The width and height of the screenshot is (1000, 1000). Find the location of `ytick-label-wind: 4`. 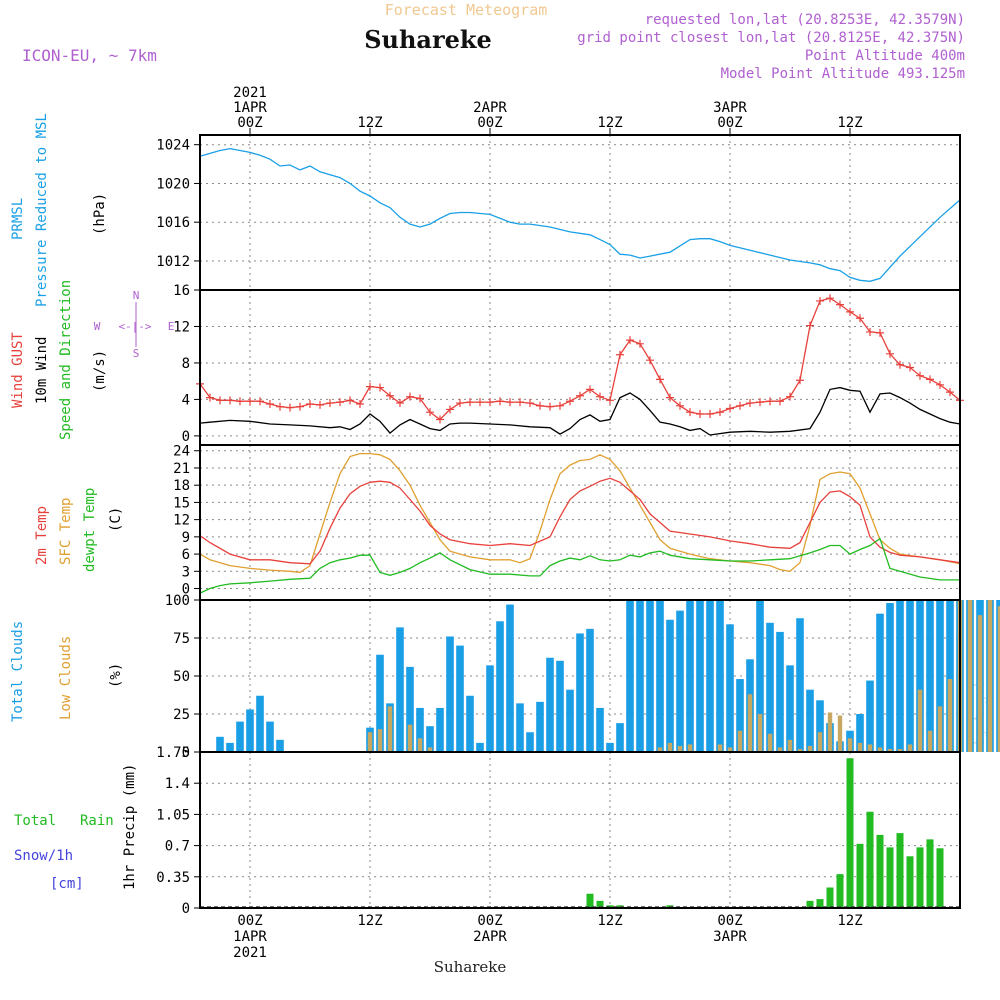

ytick-label-wind: 4 is located at coordinates (186, 400).